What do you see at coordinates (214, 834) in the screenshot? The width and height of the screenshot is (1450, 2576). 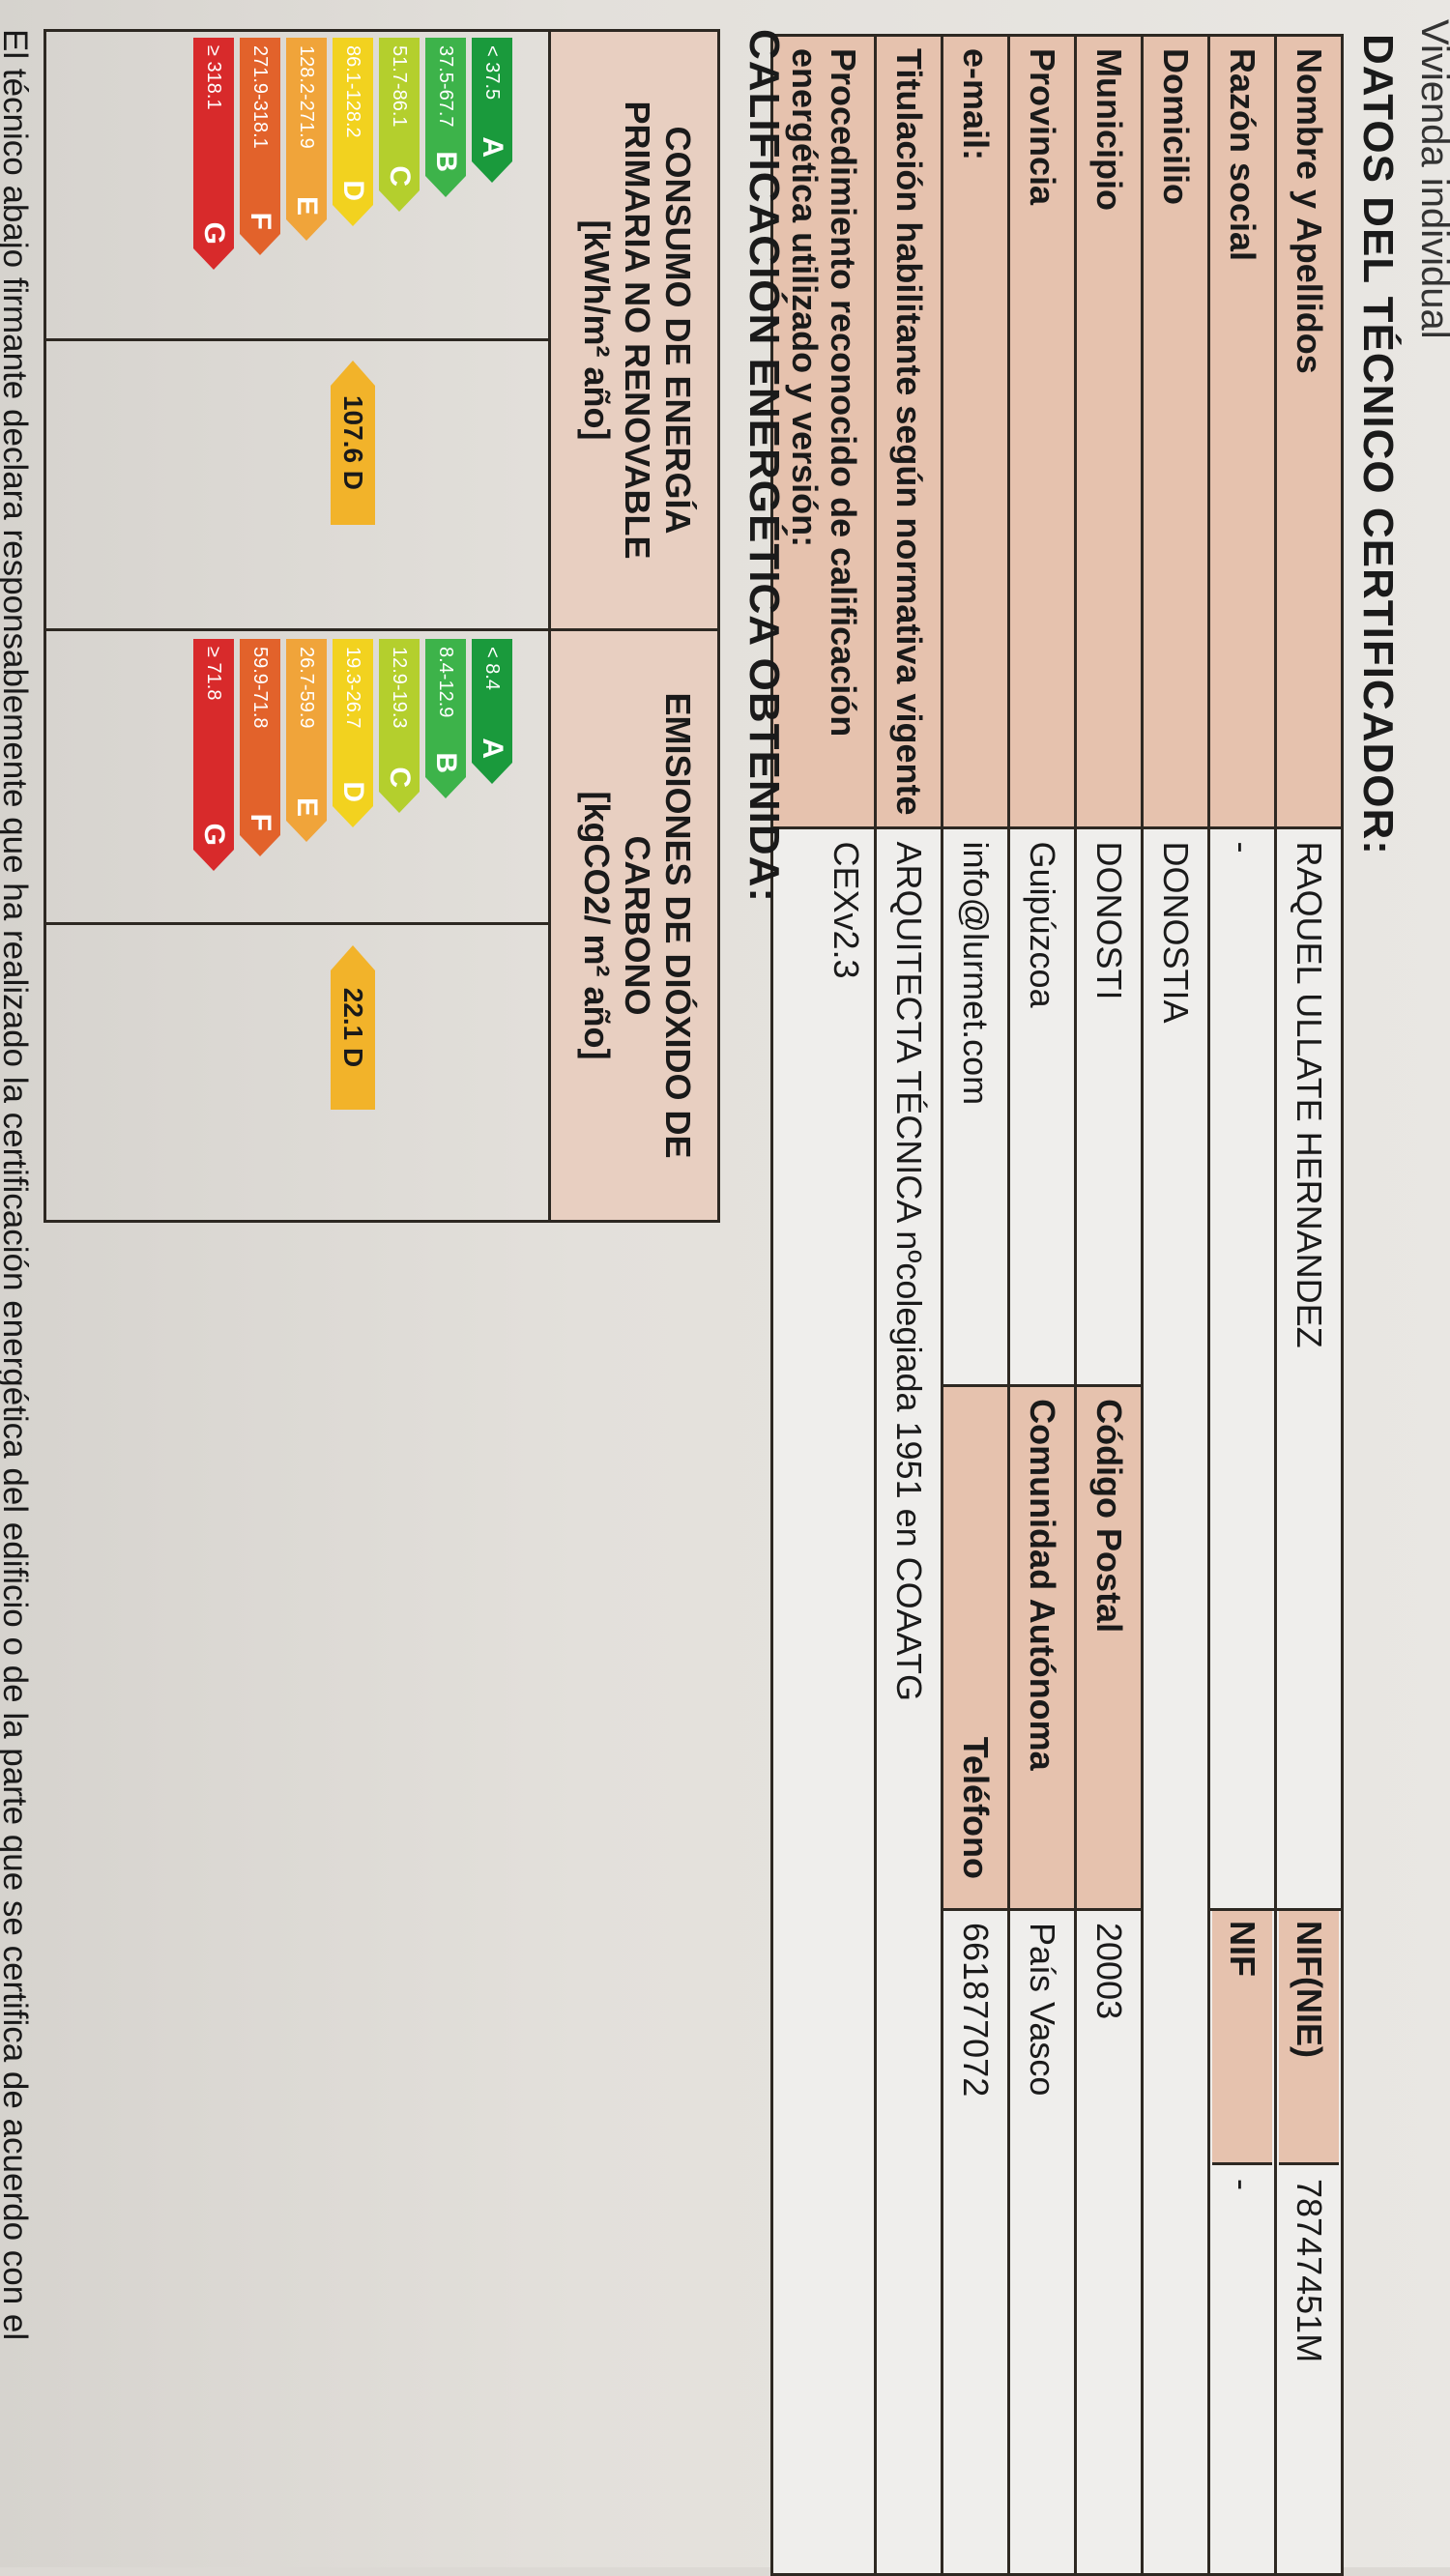 I see `co2-scale-letter: G` at bounding box center [214, 834].